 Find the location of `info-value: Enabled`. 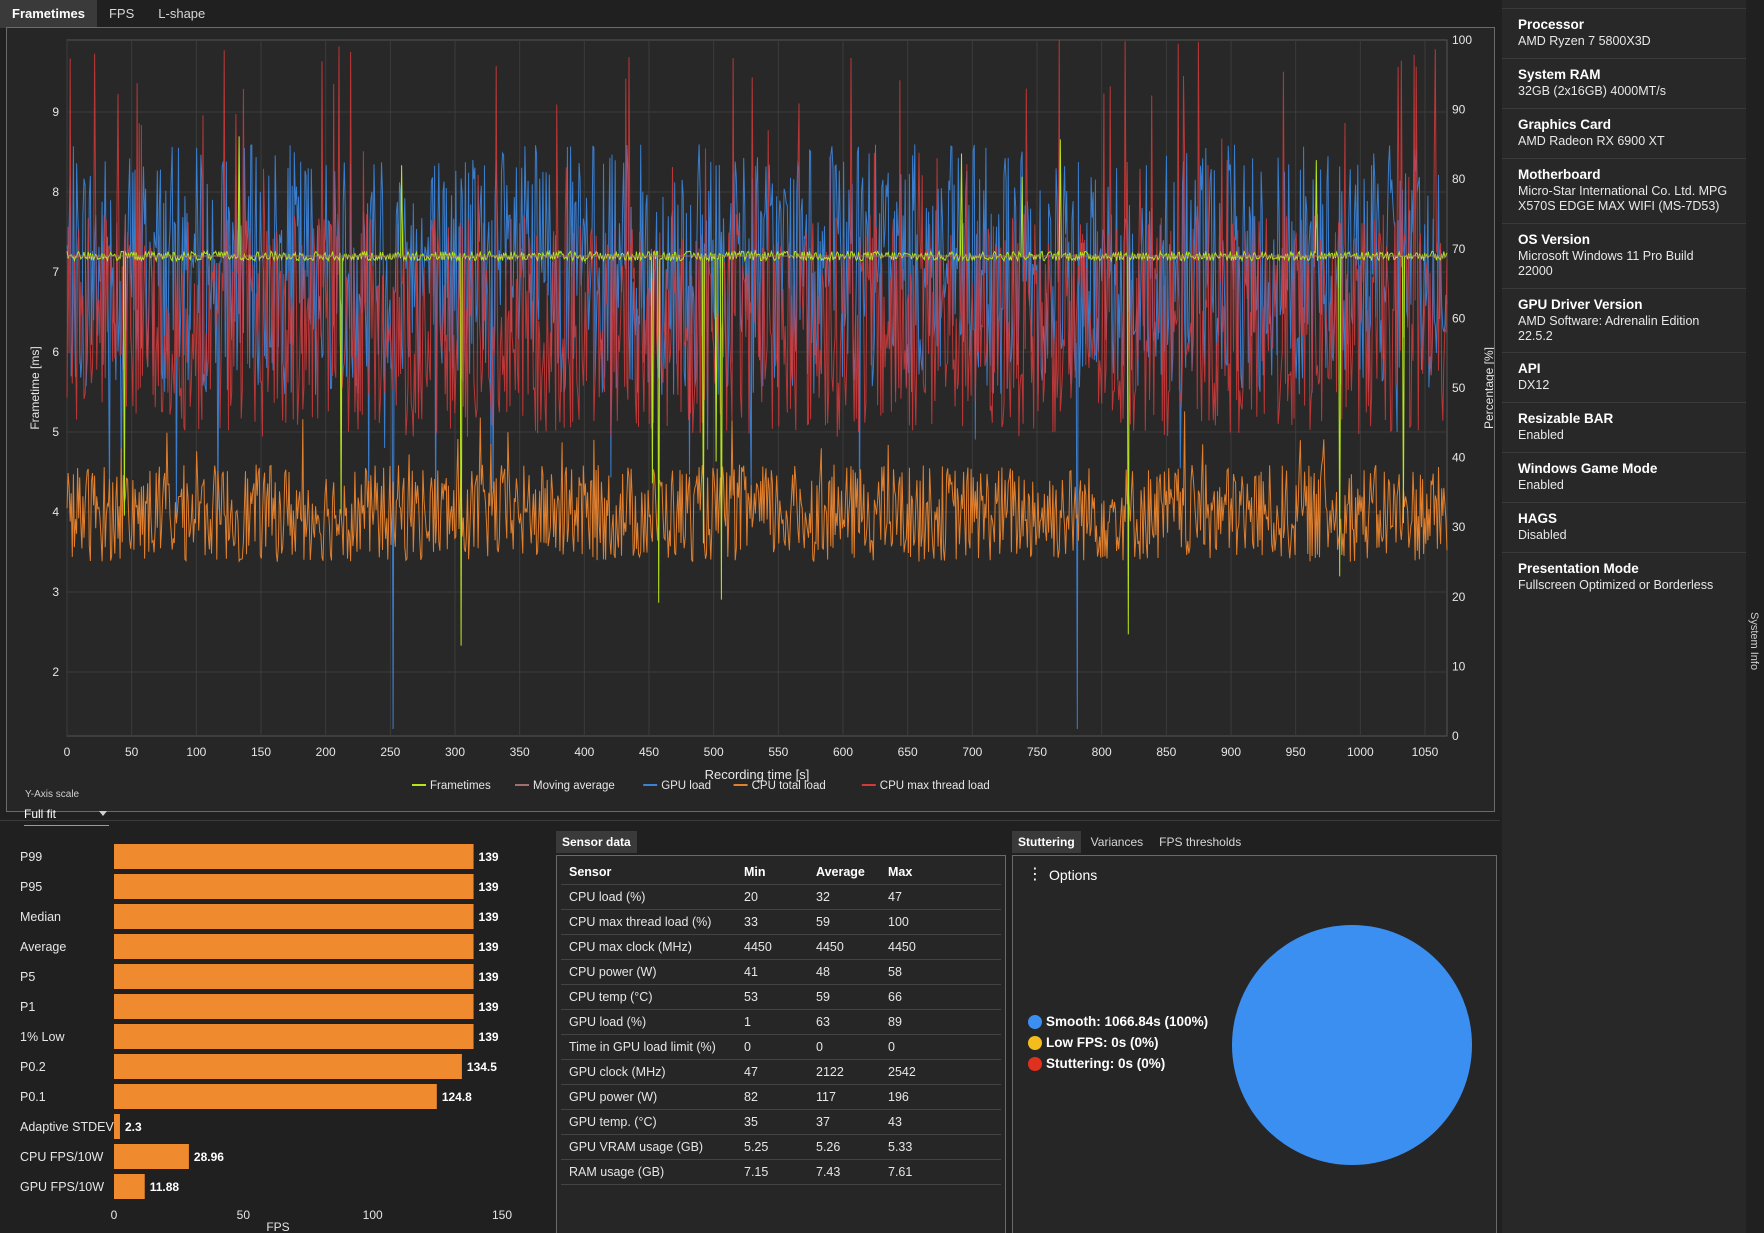

info-value: Enabled is located at coordinates (1541, 435).